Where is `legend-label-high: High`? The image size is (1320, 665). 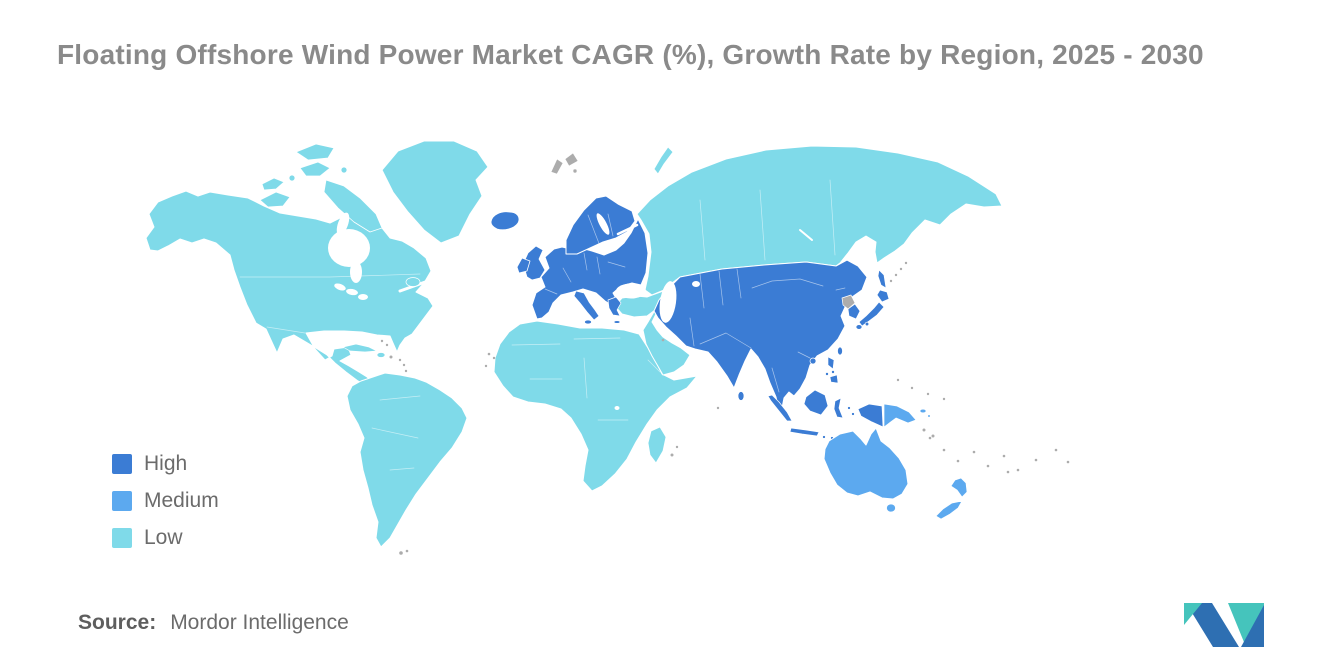 legend-label-high: High is located at coordinates (166, 463).